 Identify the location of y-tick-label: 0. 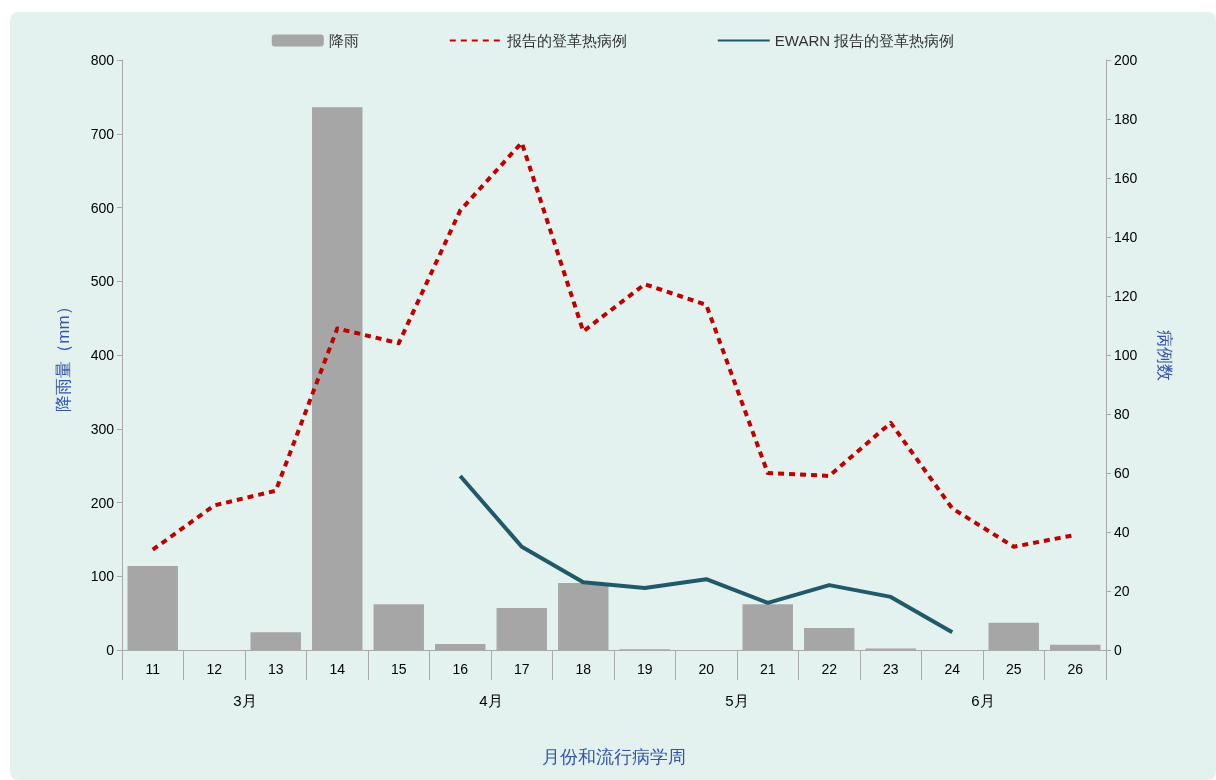
(110, 650).